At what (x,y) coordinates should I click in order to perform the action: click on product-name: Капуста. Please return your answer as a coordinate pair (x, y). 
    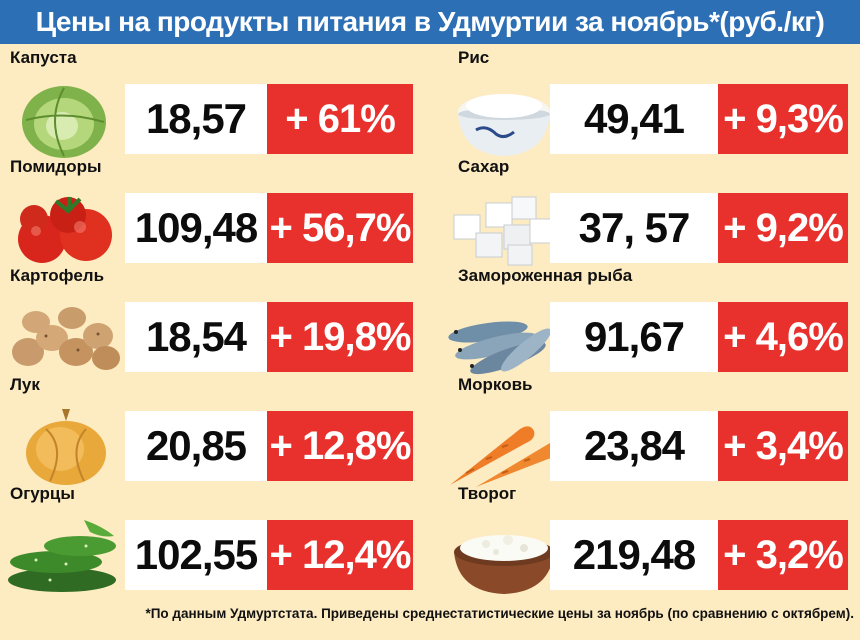
    Looking at the image, I should click on (43, 57).